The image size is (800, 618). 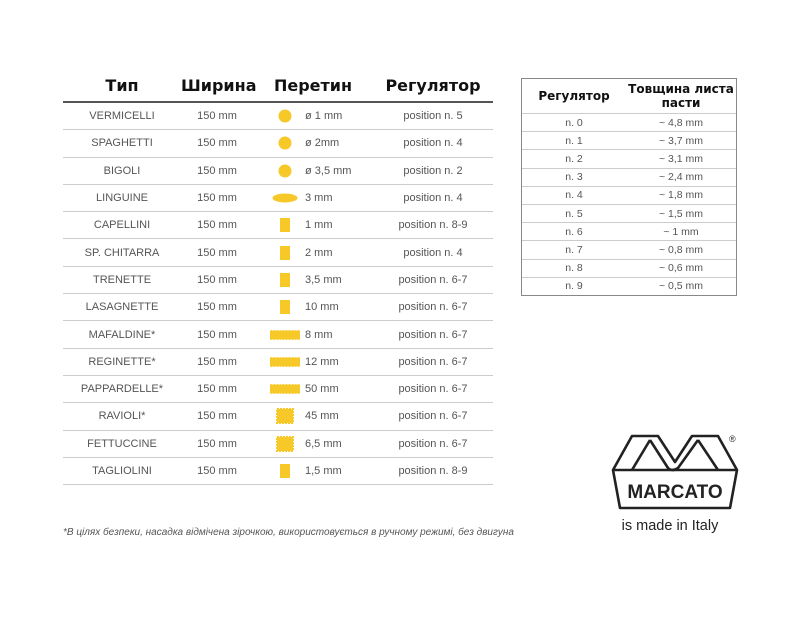 I want to click on table-row: MAFALDINE* 150 mm 8 mm position n. 6-7, so click(x=278, y=335).